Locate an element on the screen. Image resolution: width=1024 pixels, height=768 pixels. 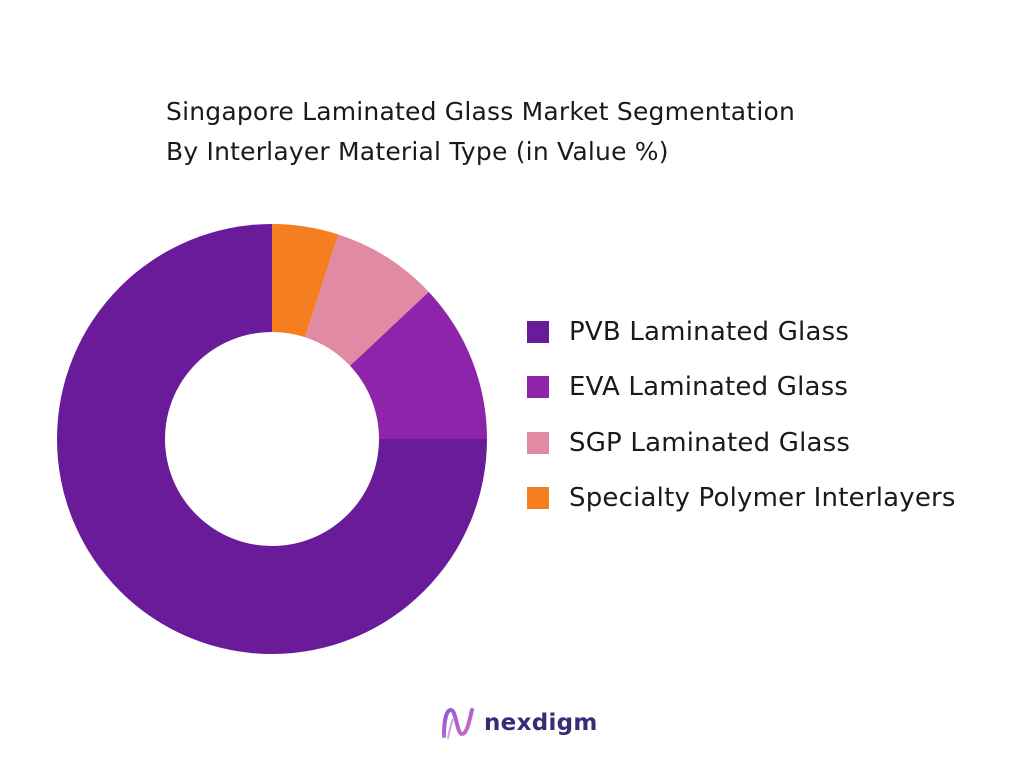
legend-label-sgp: SGP Laminated Glass is located at coordinates (710, 442).